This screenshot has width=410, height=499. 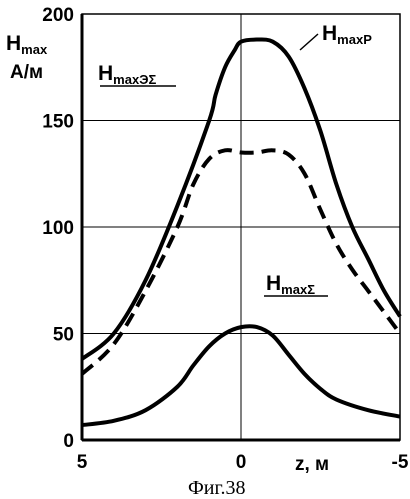 What do you see at coordinates (68, 441) in the screenshot?
I see `y-tick-label: 0` at bounding box center [68, 441].